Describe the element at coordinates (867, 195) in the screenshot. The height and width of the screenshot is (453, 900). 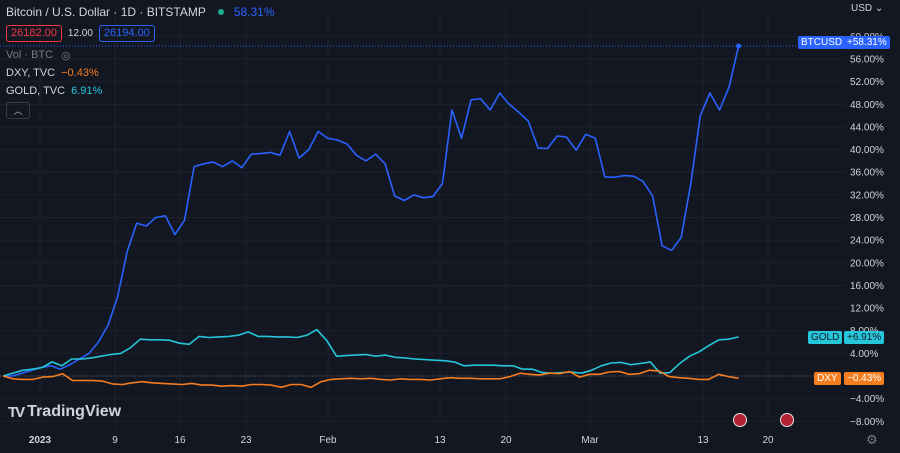
I see `y-tick-label: 32.00%` at that location.